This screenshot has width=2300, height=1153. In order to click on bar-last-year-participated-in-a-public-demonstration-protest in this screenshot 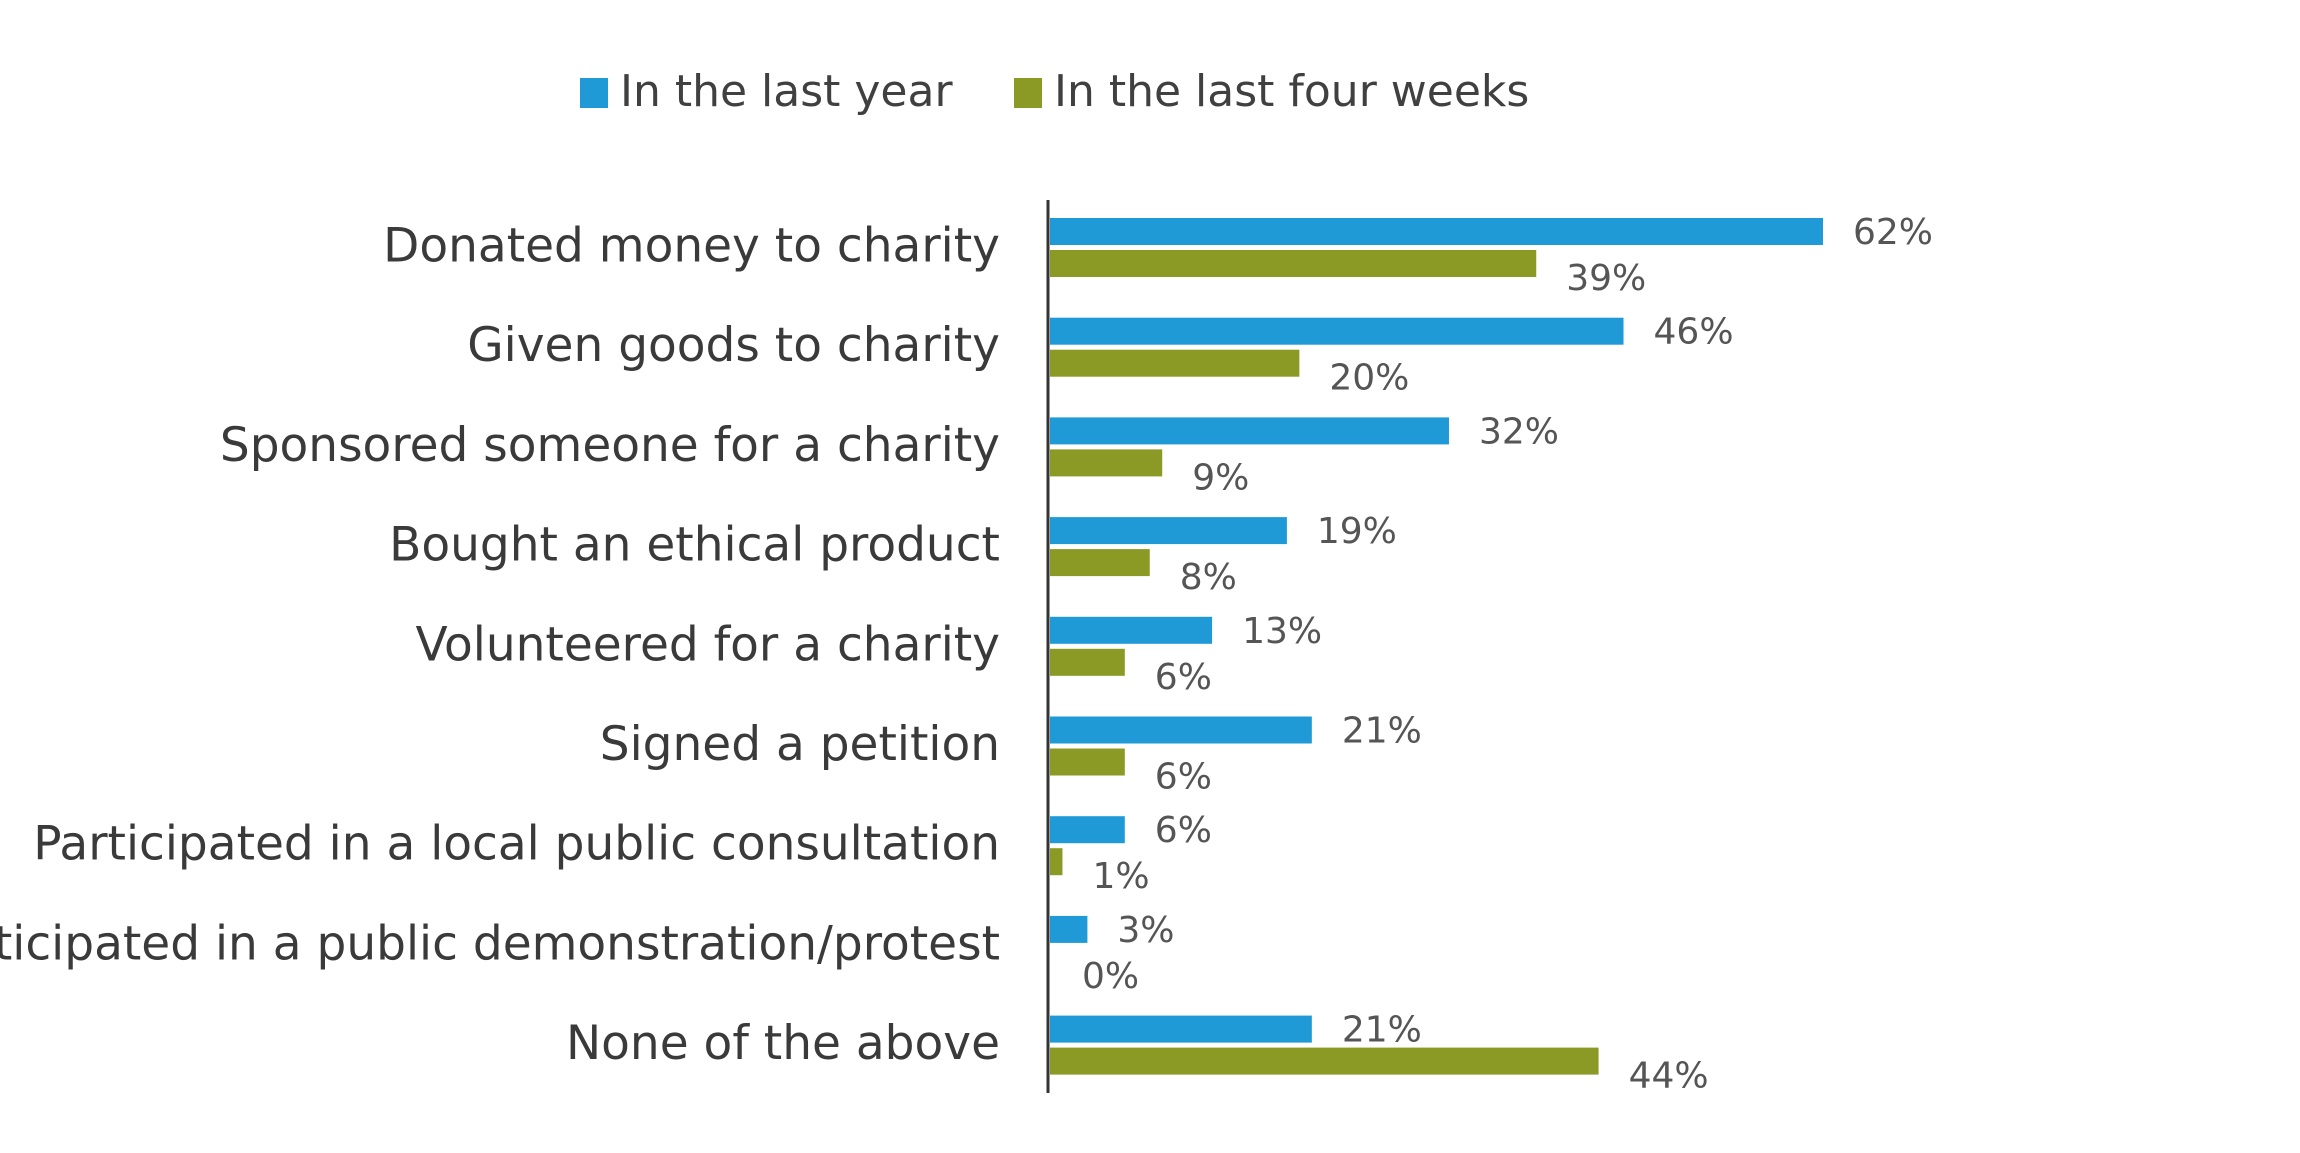, I will do `click(1069, 929)`.